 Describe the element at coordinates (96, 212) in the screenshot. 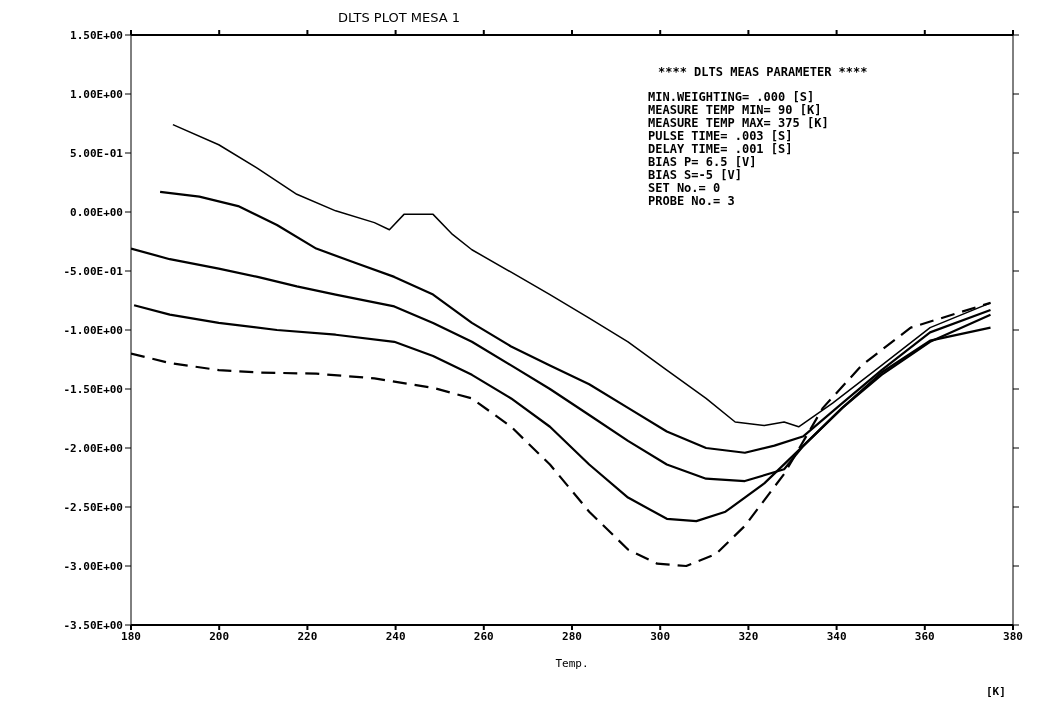

I see `y-tick-label: 0.00E+00` at that location.